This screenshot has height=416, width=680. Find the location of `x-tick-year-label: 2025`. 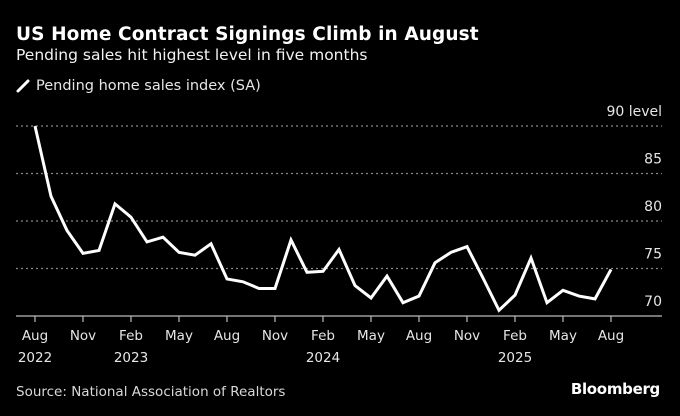

x-tick-year-label: 2025 is located at coordinates (515, 358).